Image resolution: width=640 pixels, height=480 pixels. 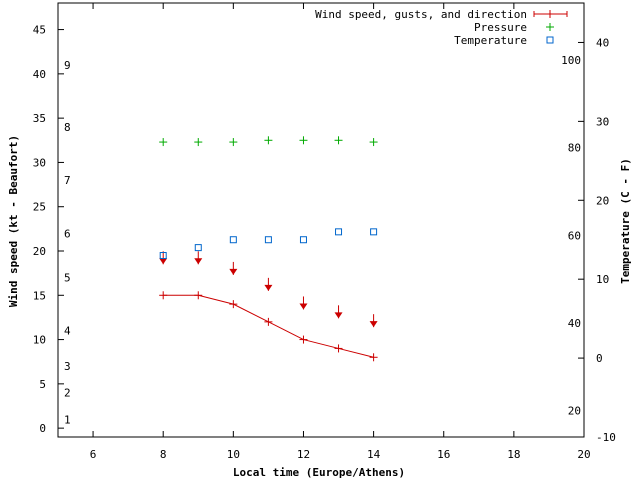 I want to click on legend-pressure-marker, so click(x=550, y=27).